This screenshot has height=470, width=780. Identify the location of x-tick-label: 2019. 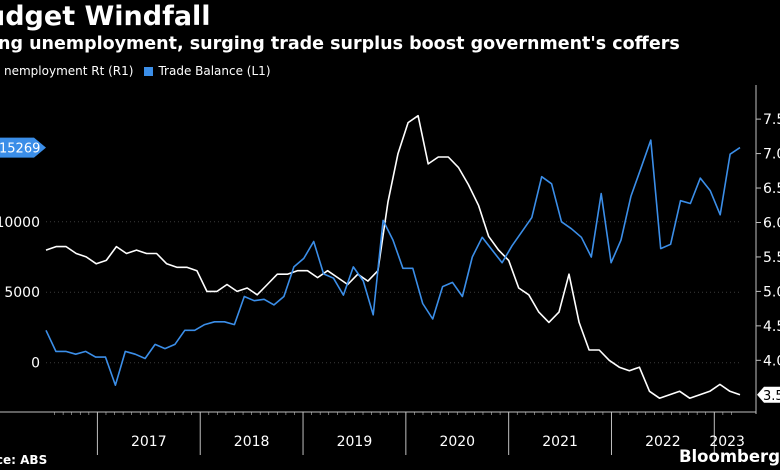
(355, 442).